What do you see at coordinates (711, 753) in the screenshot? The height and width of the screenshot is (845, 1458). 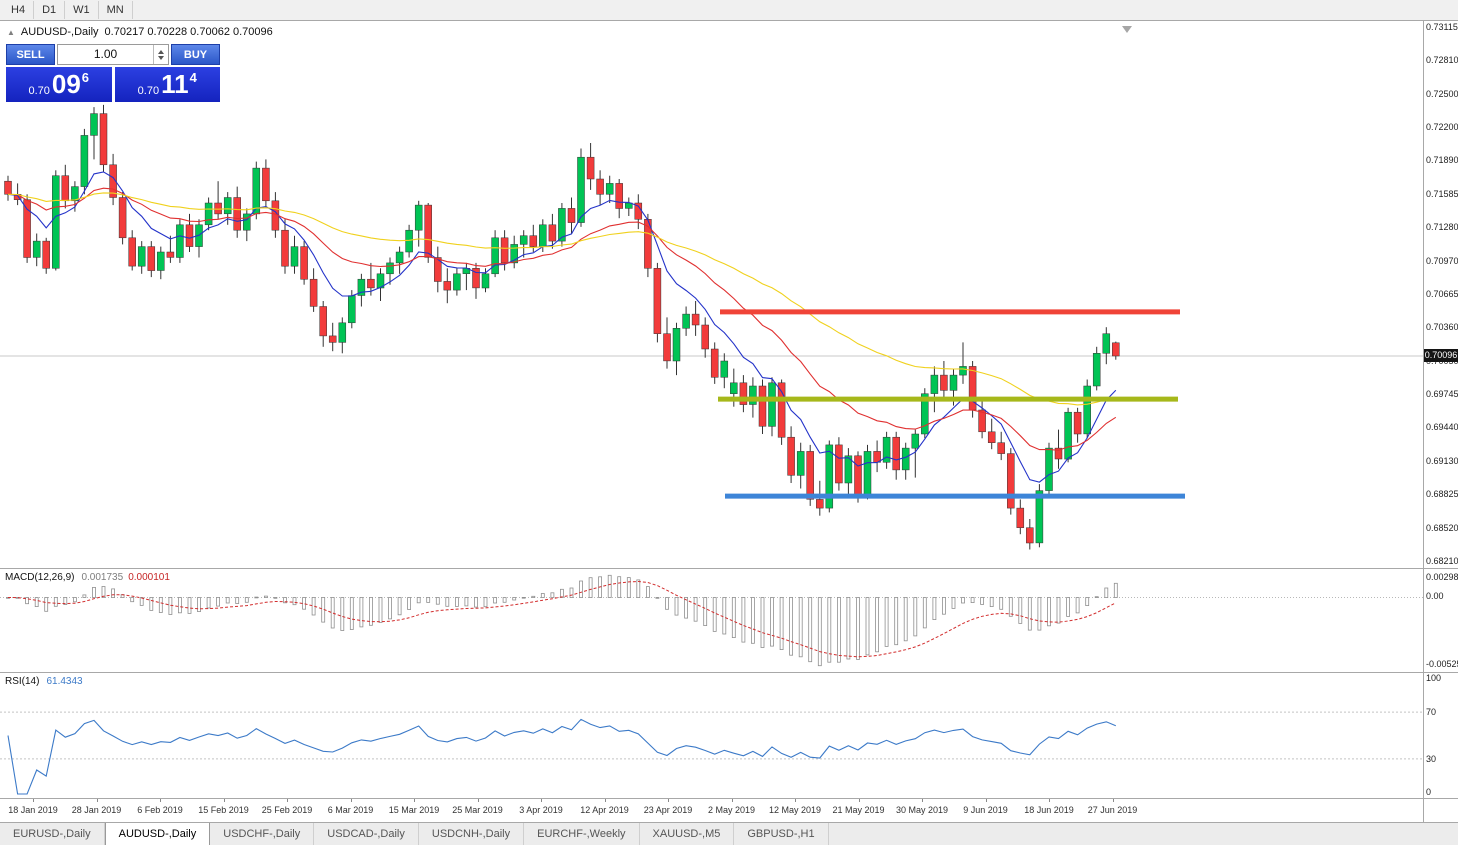 I see `rsi-svg` at bounding box center [711, 753].